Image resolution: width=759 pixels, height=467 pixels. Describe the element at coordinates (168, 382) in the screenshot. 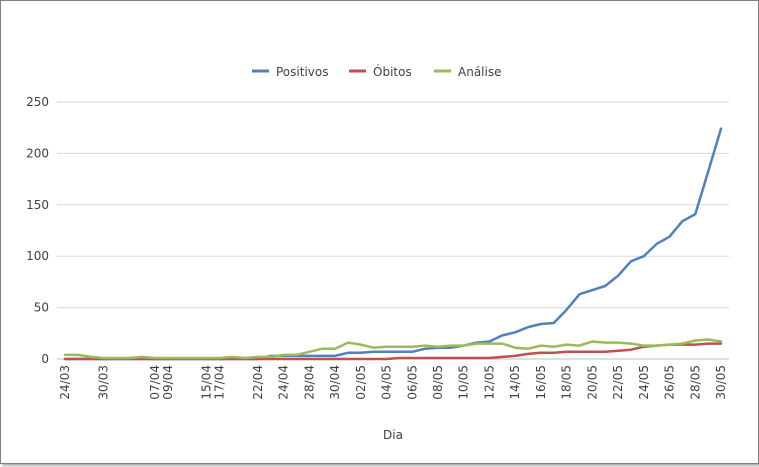

I see `x-tick-label: 09/04` at that location.